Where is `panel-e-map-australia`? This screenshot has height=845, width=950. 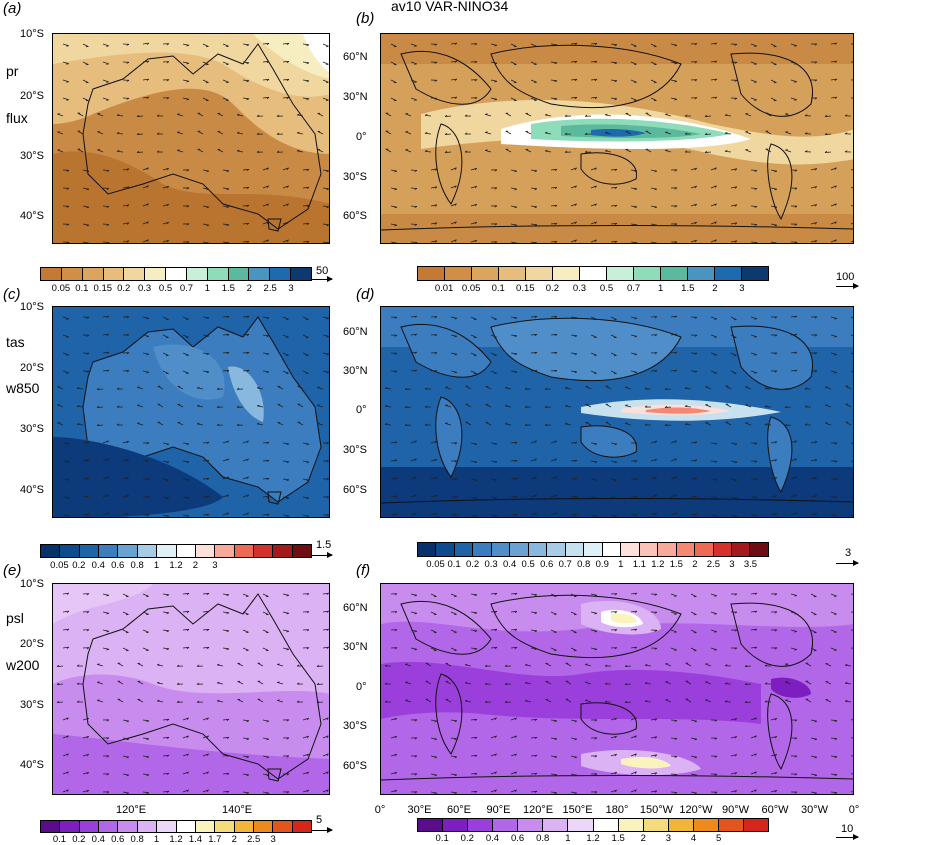 panel-e-map-australia is located at coordinates (191, 689).